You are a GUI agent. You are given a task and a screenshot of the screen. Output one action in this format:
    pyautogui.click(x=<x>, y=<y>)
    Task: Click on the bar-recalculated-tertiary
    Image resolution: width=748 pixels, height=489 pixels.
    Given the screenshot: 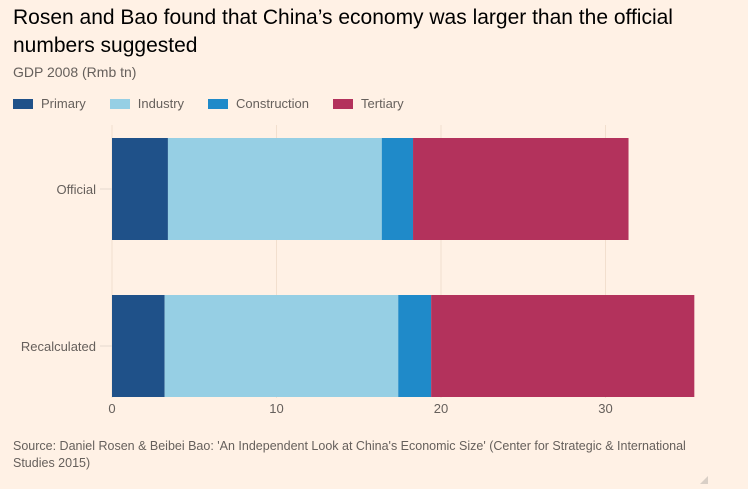 What is the action you would take?
    pyautogui.click(x=563, y=346)
    